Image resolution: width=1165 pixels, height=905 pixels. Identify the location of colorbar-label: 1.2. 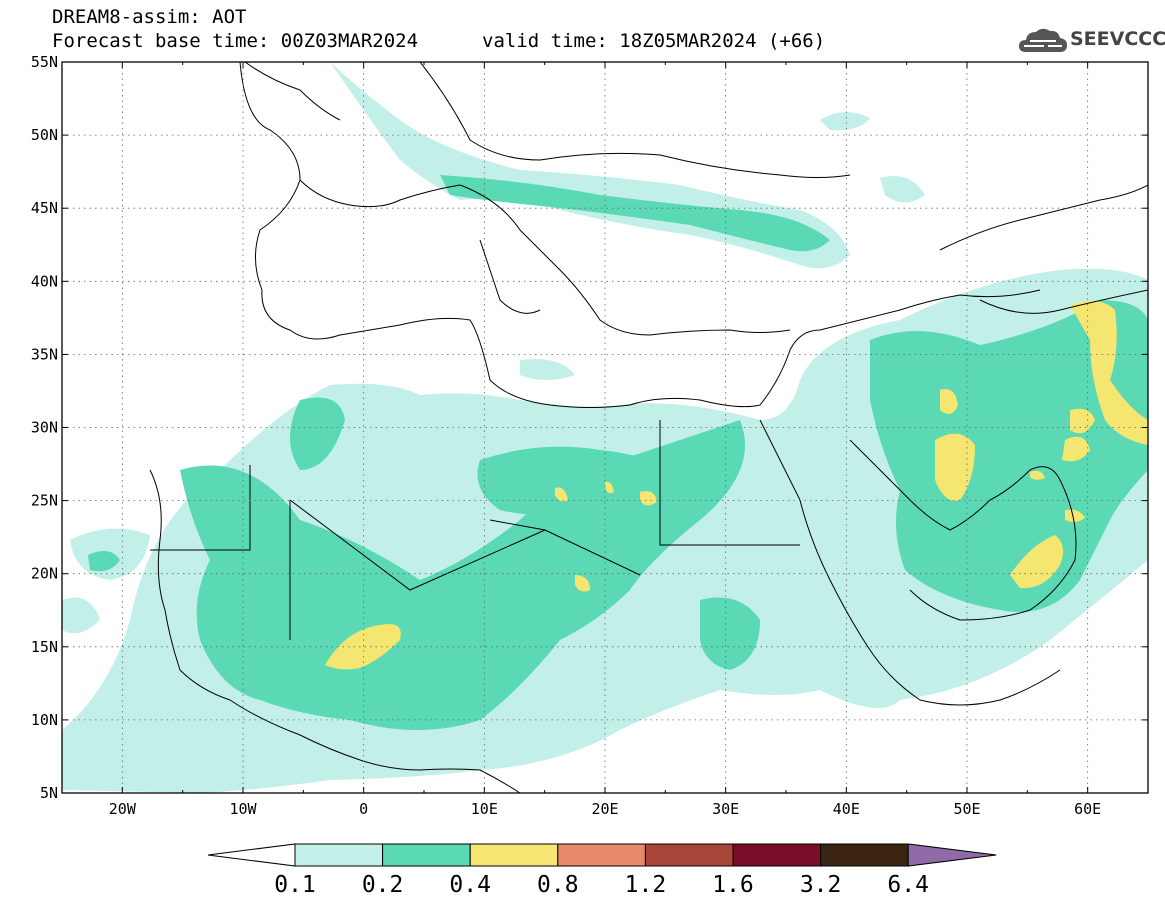
(646, 885).